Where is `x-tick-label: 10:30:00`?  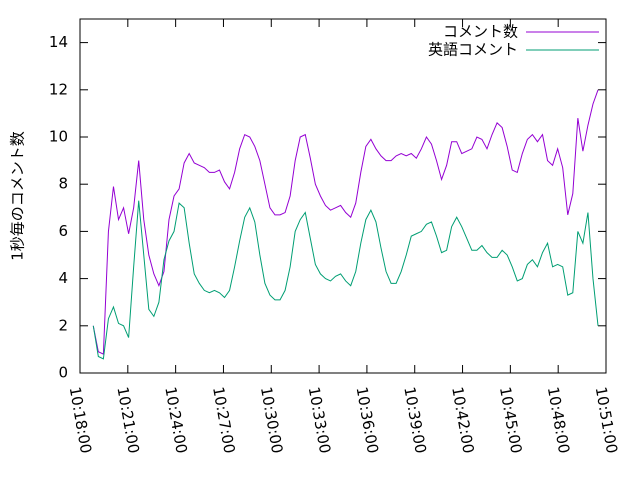
x-tick-label: 10:30:00 is located at coordinates (271, 419).